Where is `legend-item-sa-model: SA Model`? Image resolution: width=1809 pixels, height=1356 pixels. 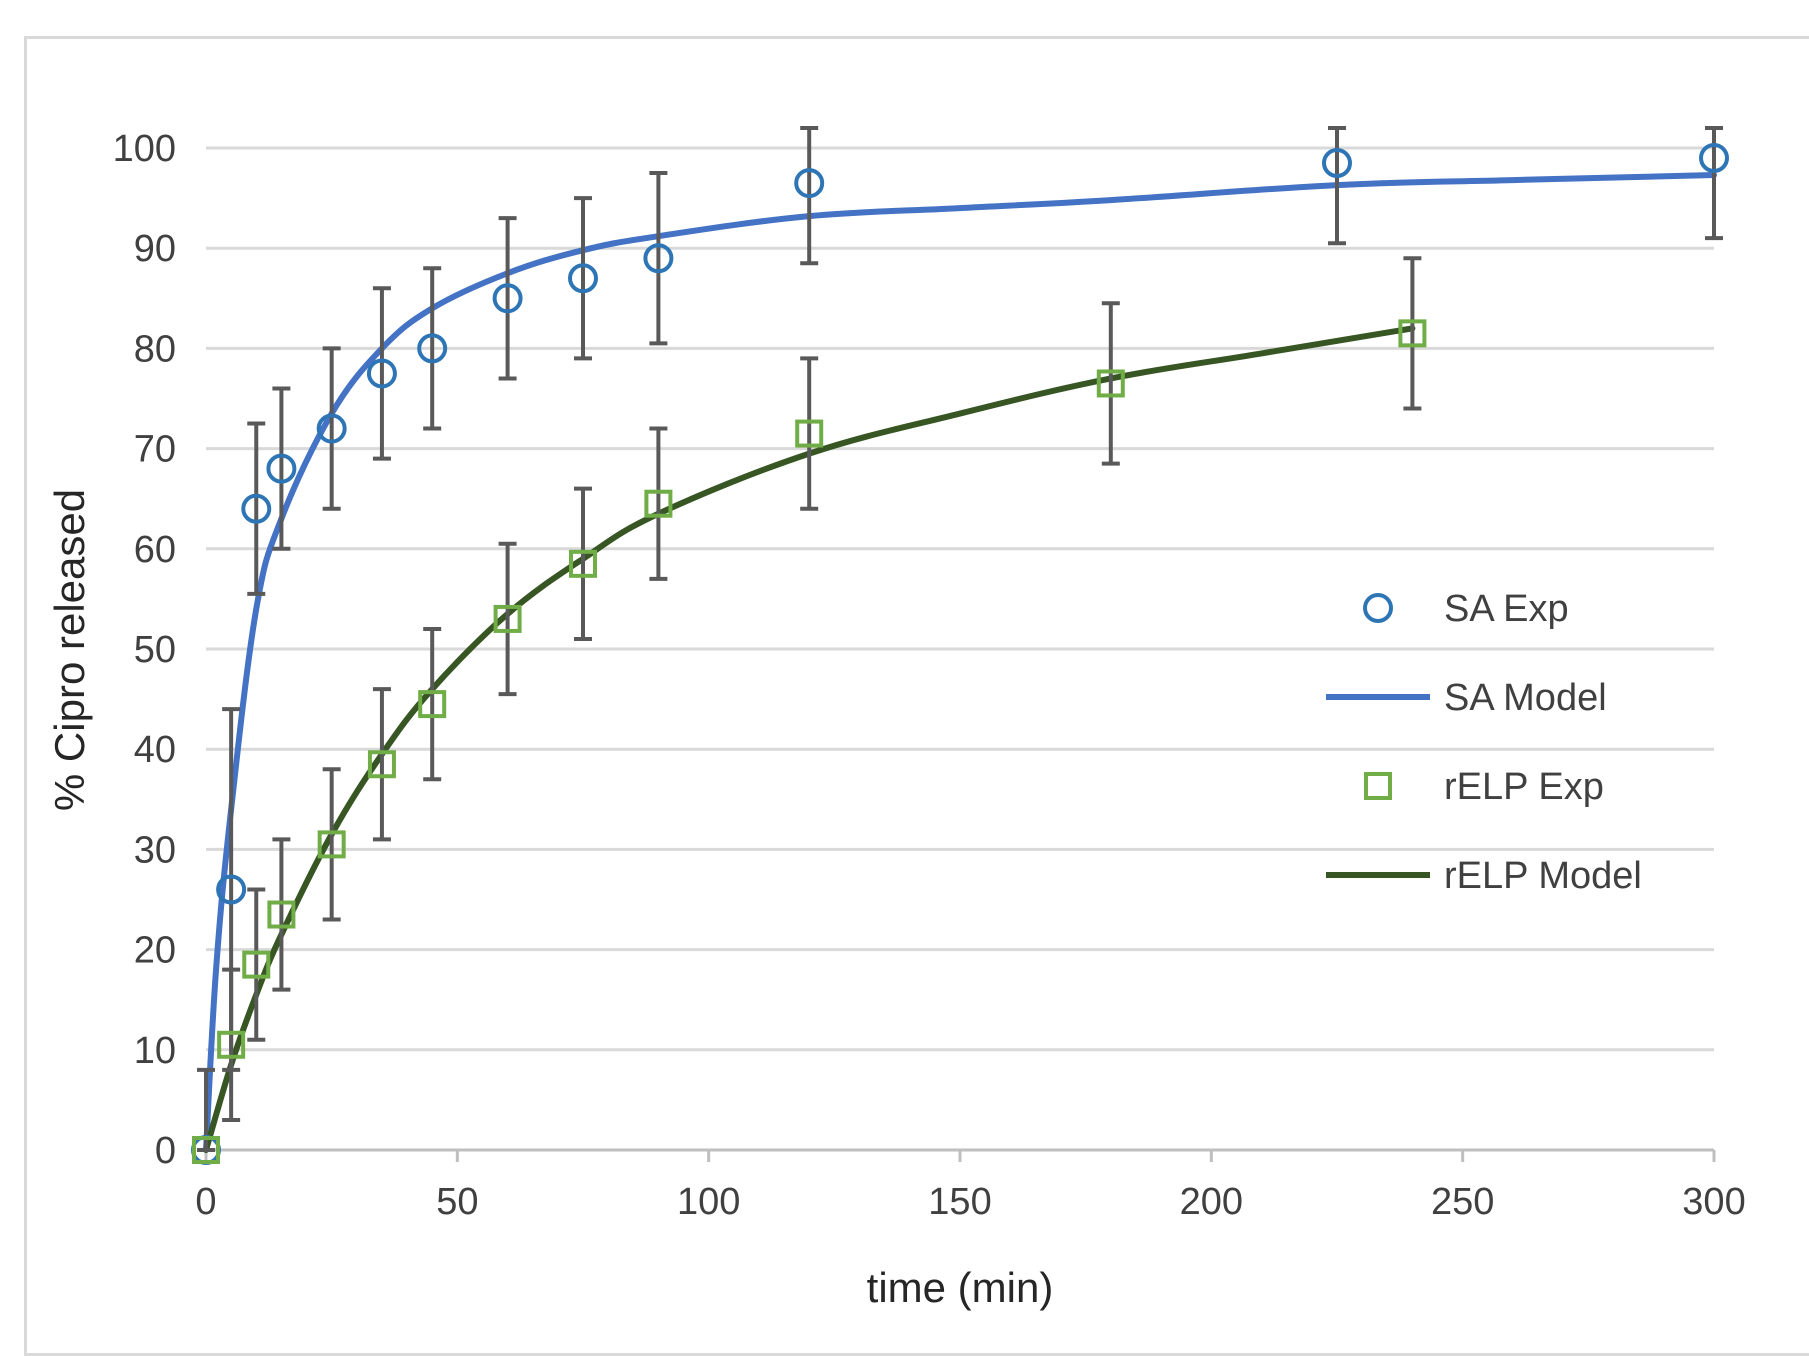
legend-item-sa-model: SA Model is located at coordinates (1466, 698).